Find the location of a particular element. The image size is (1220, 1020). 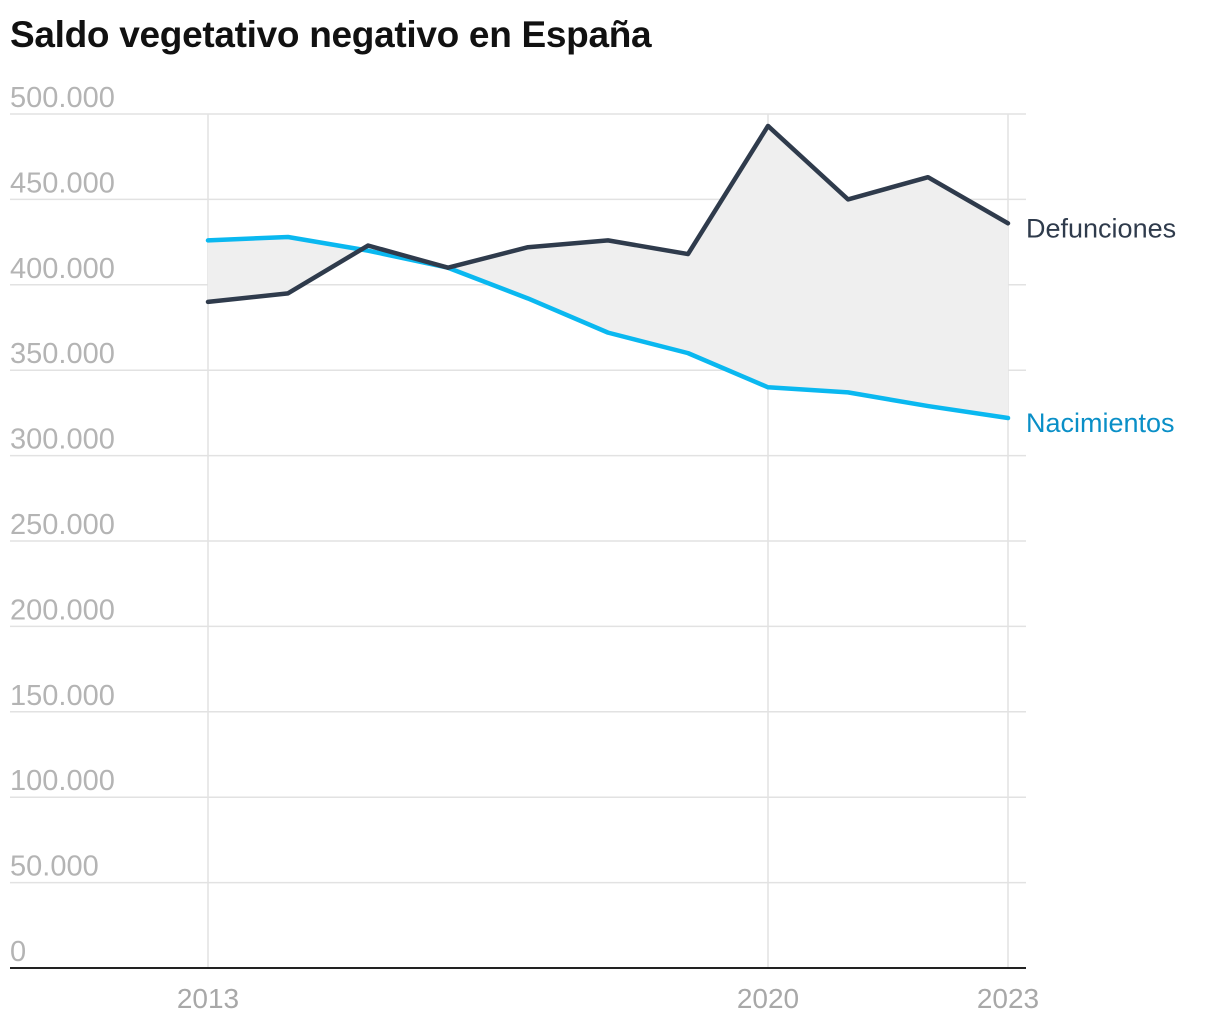

chart-title: Saldo vegetativo negativo en España is located at coordinates (331, 34).